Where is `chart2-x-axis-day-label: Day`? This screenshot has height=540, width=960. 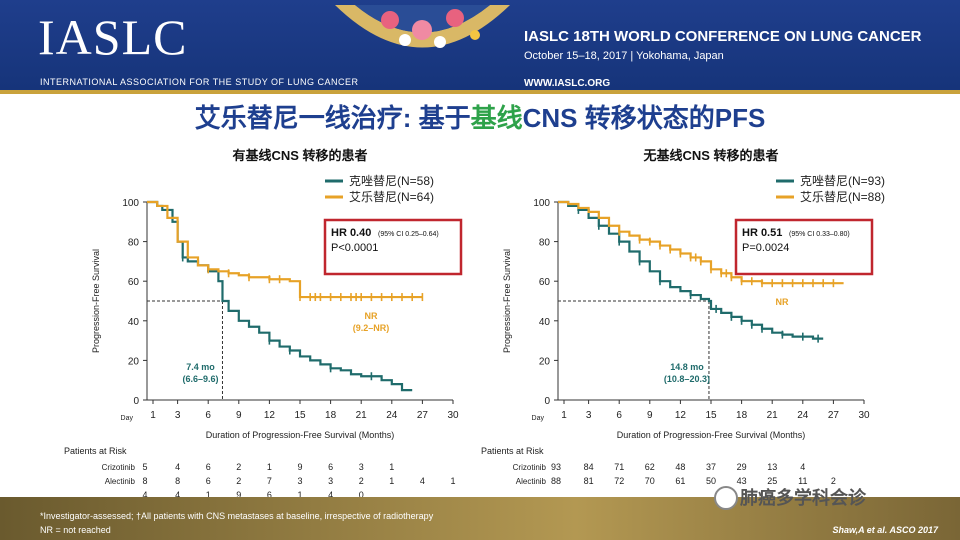
chart2-x-axis-day-label: Day is located at coordinates (538, 418).